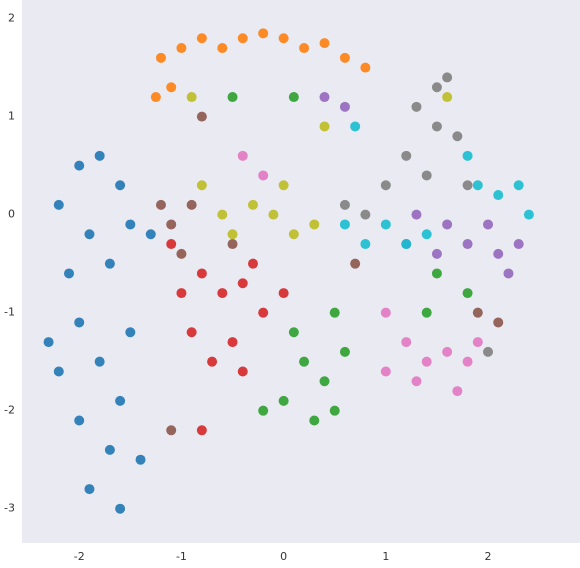 Image resolution: width=580 pixels, height=568 pixels. What do you see at coordinates (283, 556) in the screenshot?
I see `x-tick-label: 0` at bounding box center [283, 556].